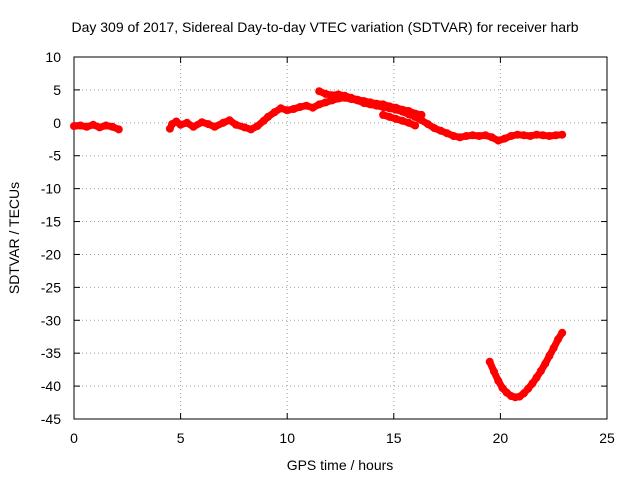 This screenshot has height=480, width=640. Describe the element at coordinates (607, 438) in the screenshot. I see `x-tick-label: 25` at that location.